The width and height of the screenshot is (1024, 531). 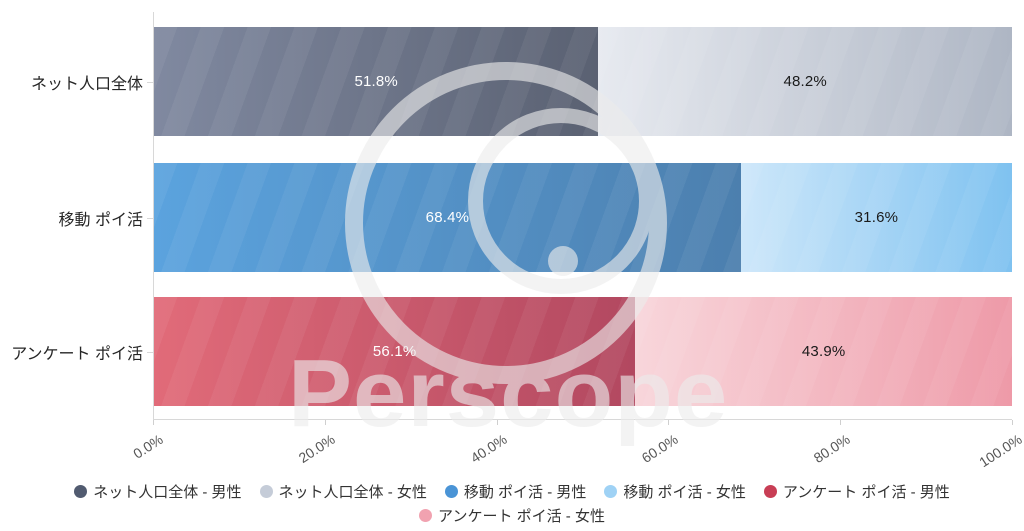 I want to click on legend-item: 移動 ポイ活 - 女性, so click(x=675, y=491).